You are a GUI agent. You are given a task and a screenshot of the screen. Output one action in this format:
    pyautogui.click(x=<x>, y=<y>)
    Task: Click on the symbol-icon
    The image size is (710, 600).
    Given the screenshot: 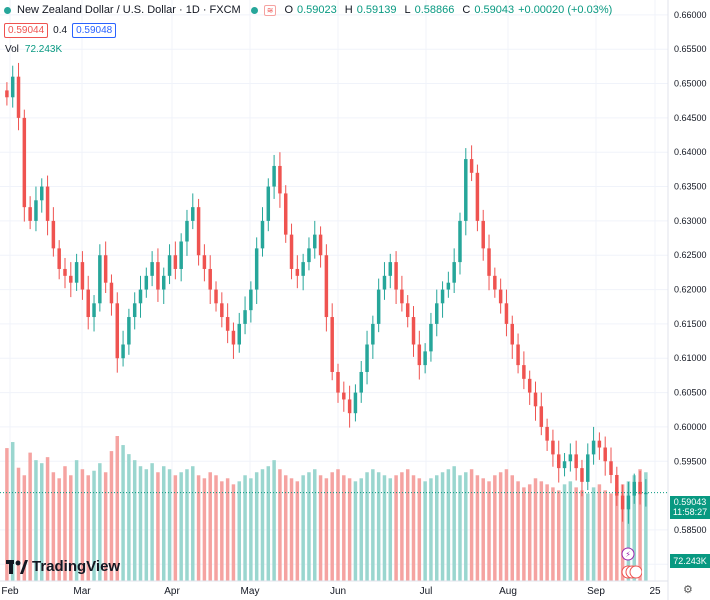 What is the action you would take?
    pyautogui.click(x=7, y=10)
    